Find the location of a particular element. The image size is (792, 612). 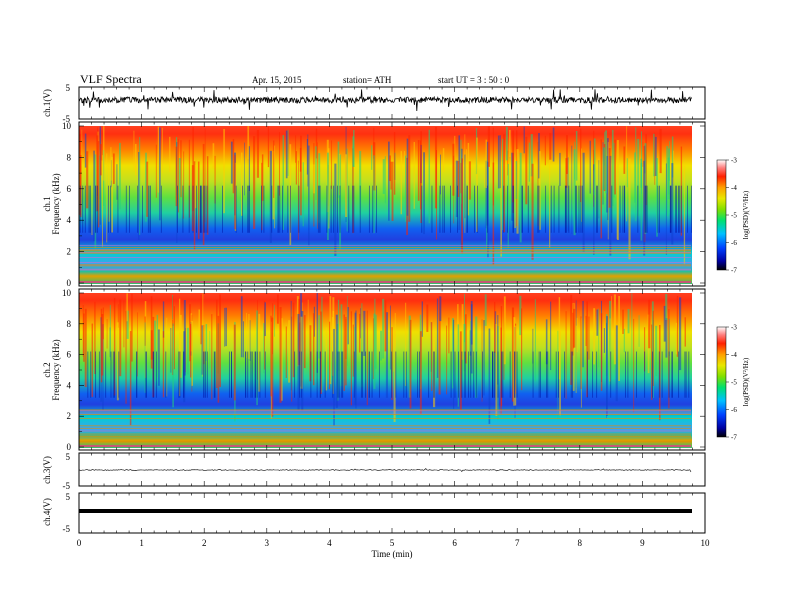

x-tick-label: 8 is located at coordinates (580, 543).